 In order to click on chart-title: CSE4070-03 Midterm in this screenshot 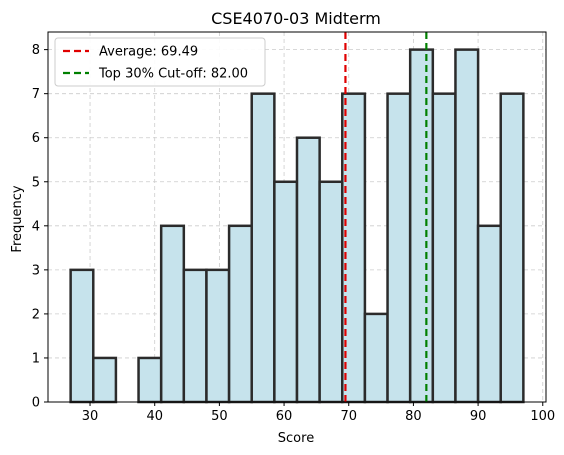, I will do `click(296, 18)`.